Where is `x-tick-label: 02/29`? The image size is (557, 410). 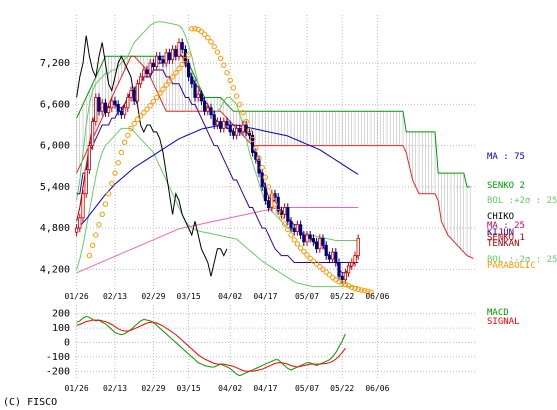 x-tick-label: 02/29 is located at coordinates (153, 296).